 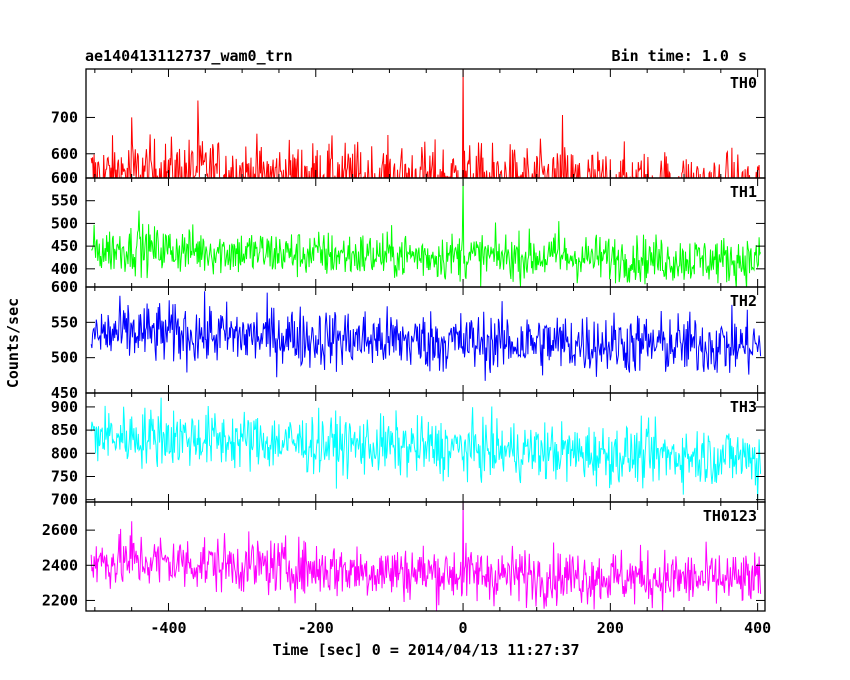 What do you see at coordinates (426, 232) in the screenshot?
I see `series-line-th1` at bounding box center [426, 232].